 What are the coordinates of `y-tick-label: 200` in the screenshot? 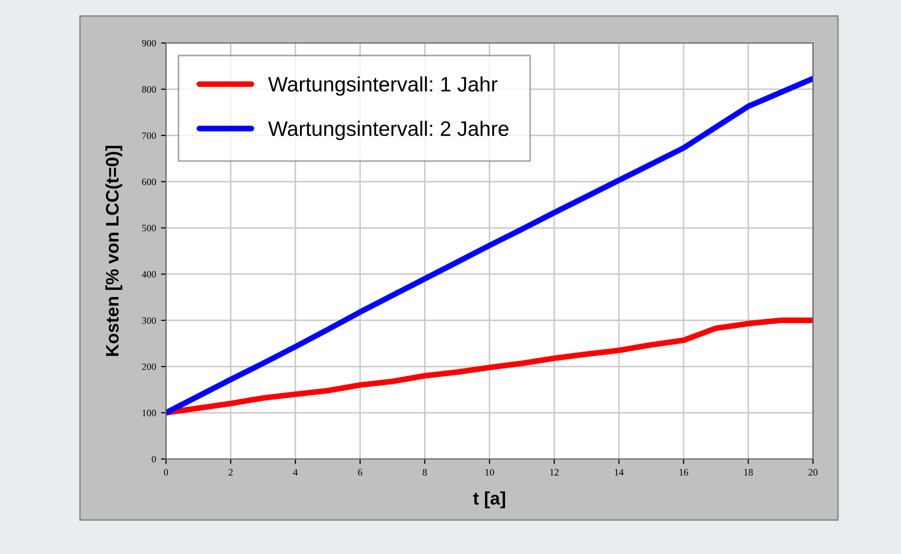 It's located at (149, 366).